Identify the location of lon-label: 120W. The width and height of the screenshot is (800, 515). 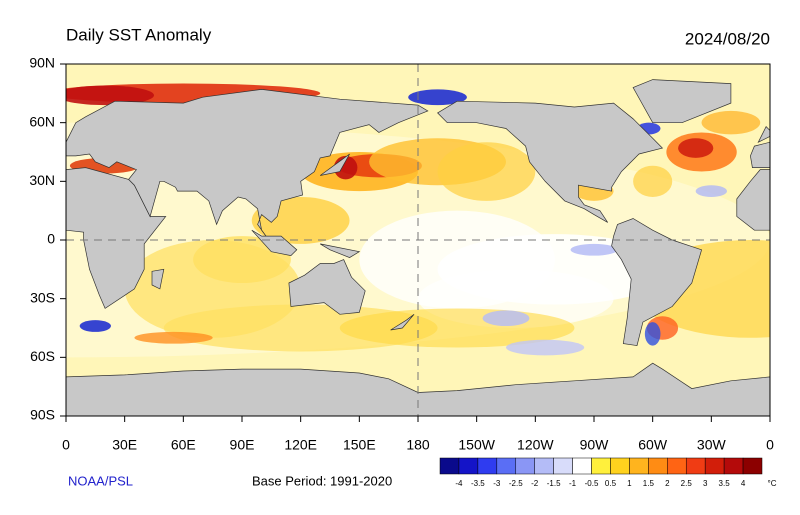
(535, 445).